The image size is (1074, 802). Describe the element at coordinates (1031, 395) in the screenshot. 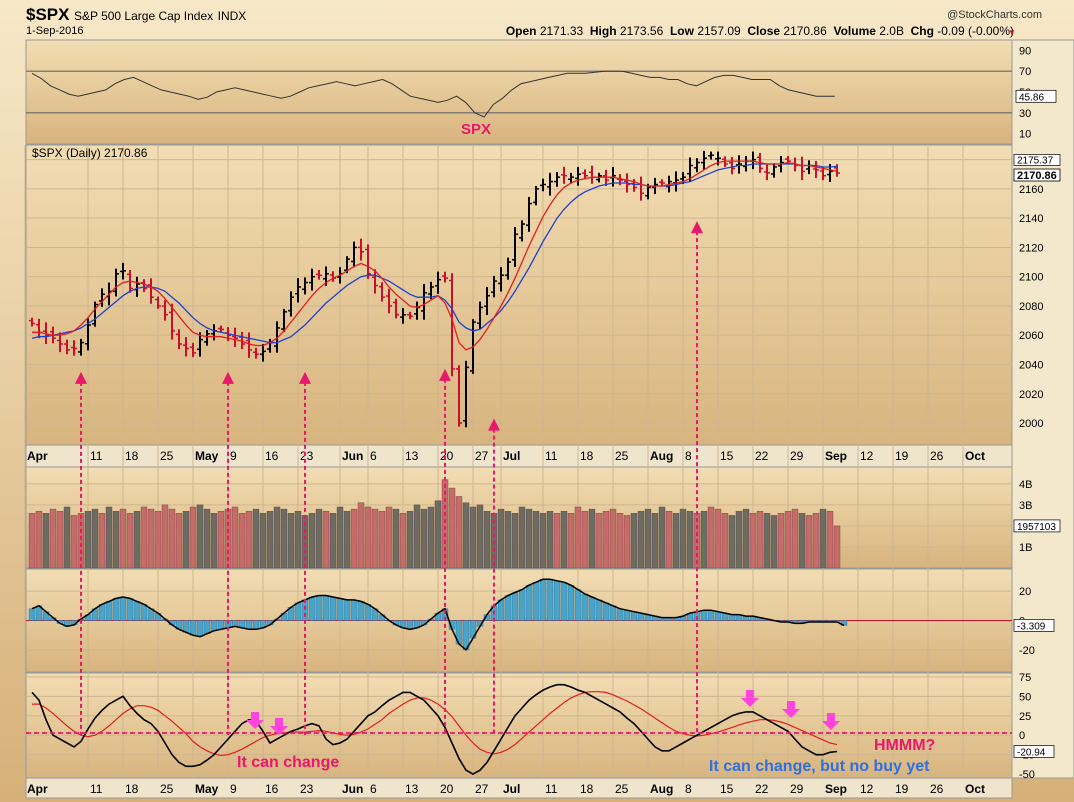

I see `price-y-tick-2020: 2020` at that location.